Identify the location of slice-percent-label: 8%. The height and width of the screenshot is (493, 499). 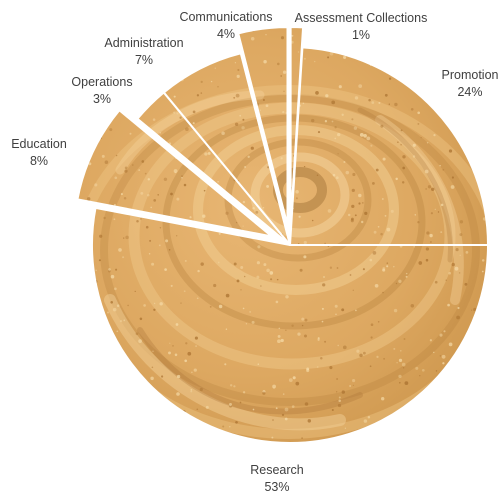
(39, 161).